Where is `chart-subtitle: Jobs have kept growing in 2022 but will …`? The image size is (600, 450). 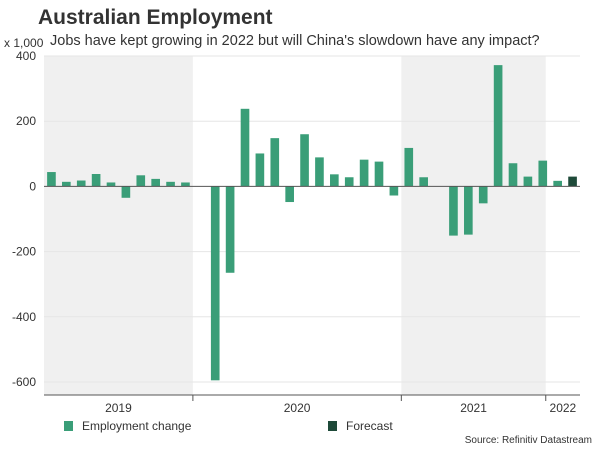 chart-subtitle: Jobs have kept growing in 2022 but will … is located at coordinates (295, 41).